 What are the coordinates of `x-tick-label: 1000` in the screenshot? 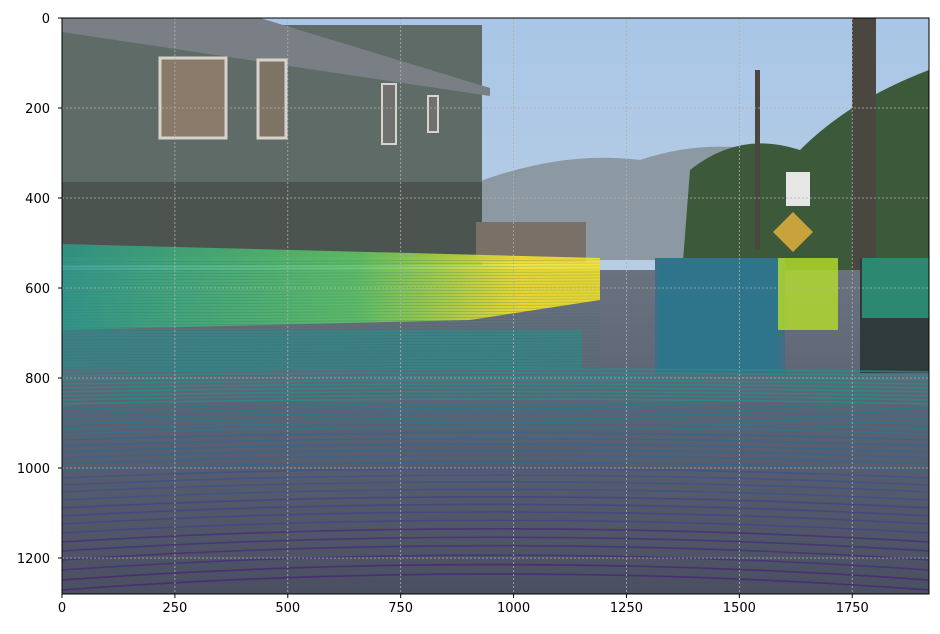 It's located at (513, 608).